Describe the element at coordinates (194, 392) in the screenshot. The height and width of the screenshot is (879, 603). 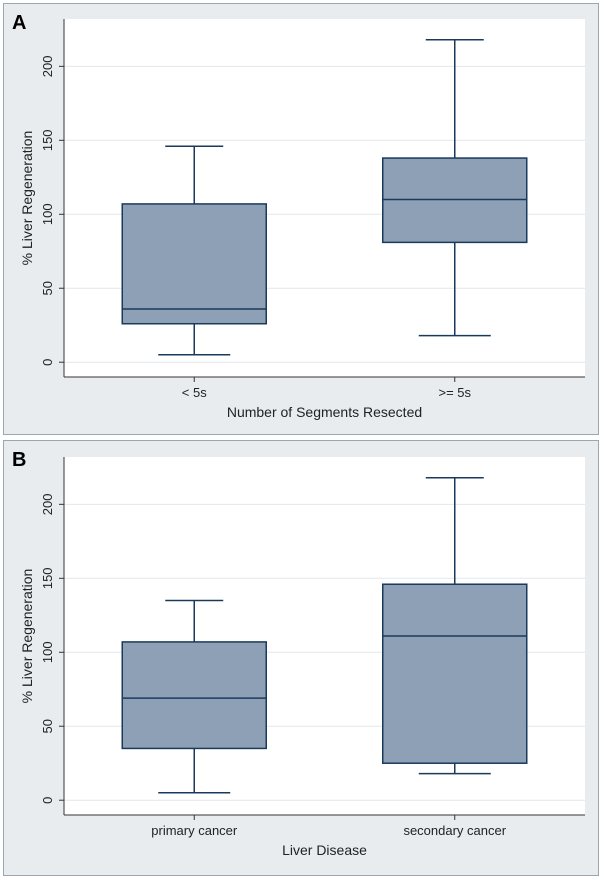
I see `x-tick-label: < 5s` at that location.